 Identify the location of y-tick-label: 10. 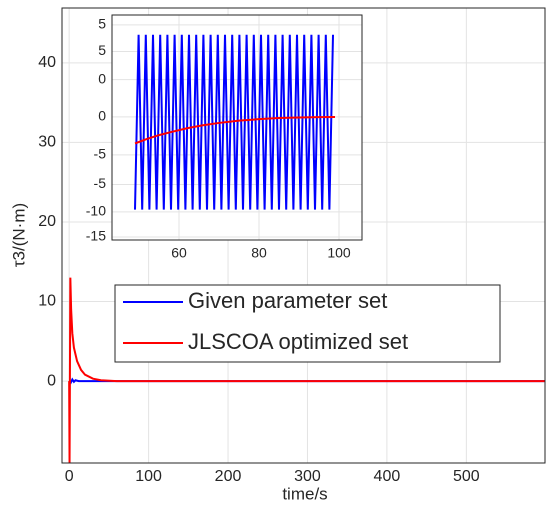
(47, 301).